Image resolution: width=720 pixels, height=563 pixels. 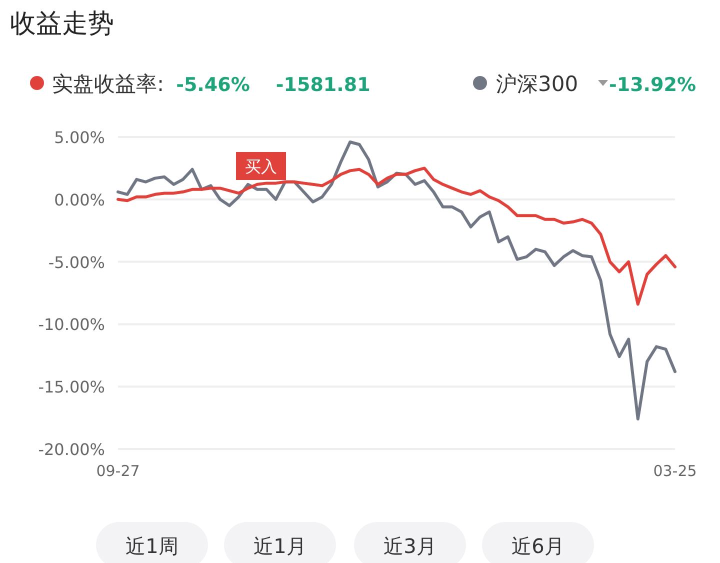 I want to click on text: 近3月, so click(x=410, y=546).